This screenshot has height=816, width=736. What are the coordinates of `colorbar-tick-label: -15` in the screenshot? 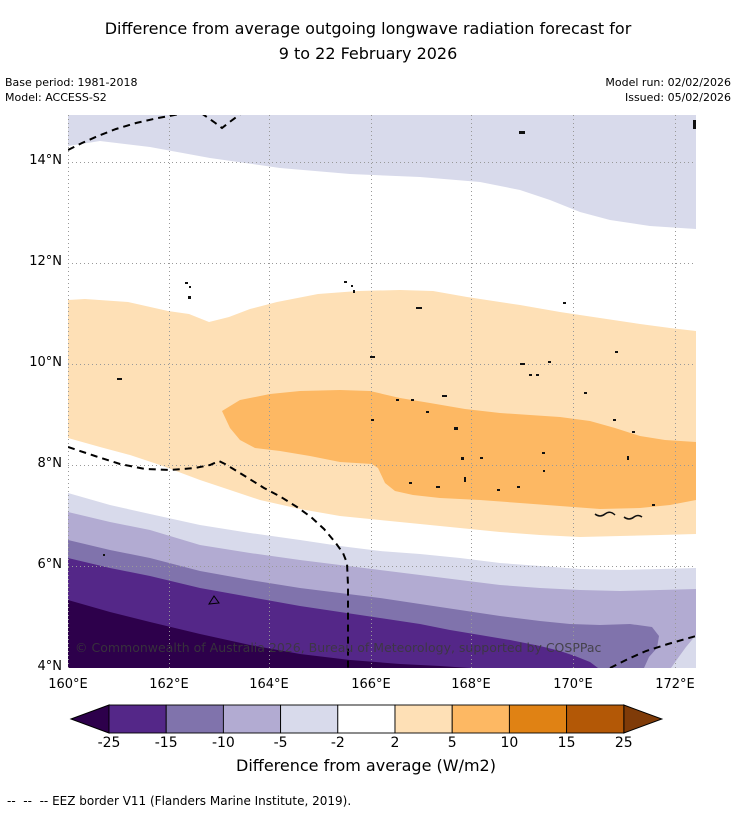 It's located at (166, 743).